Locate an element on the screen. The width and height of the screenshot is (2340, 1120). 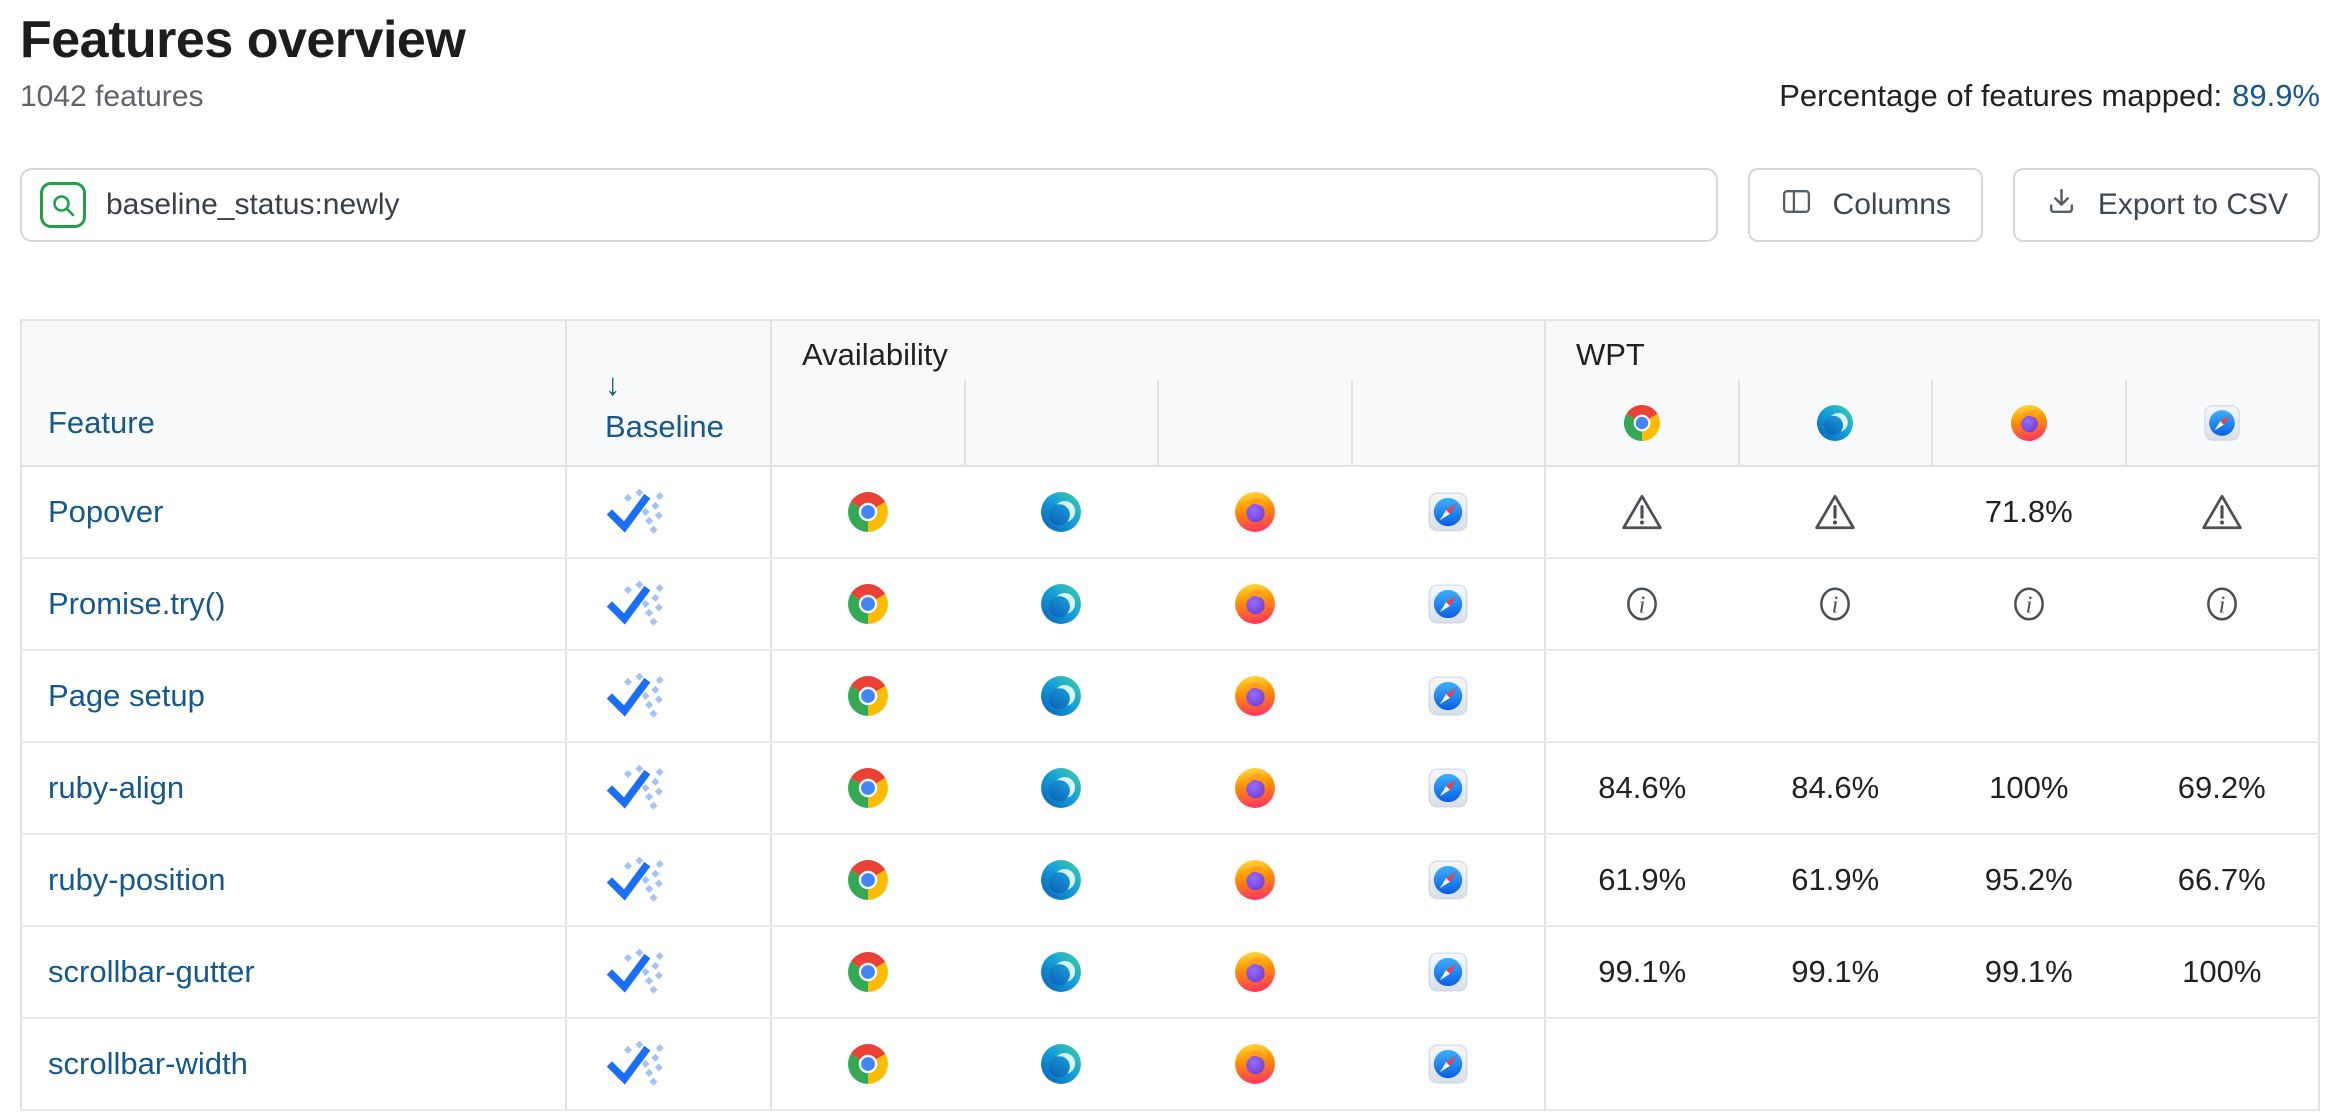
table-row: ruby-align 84.6% 84.6% 100% 69.2% is located at coordinates (1170, 788).